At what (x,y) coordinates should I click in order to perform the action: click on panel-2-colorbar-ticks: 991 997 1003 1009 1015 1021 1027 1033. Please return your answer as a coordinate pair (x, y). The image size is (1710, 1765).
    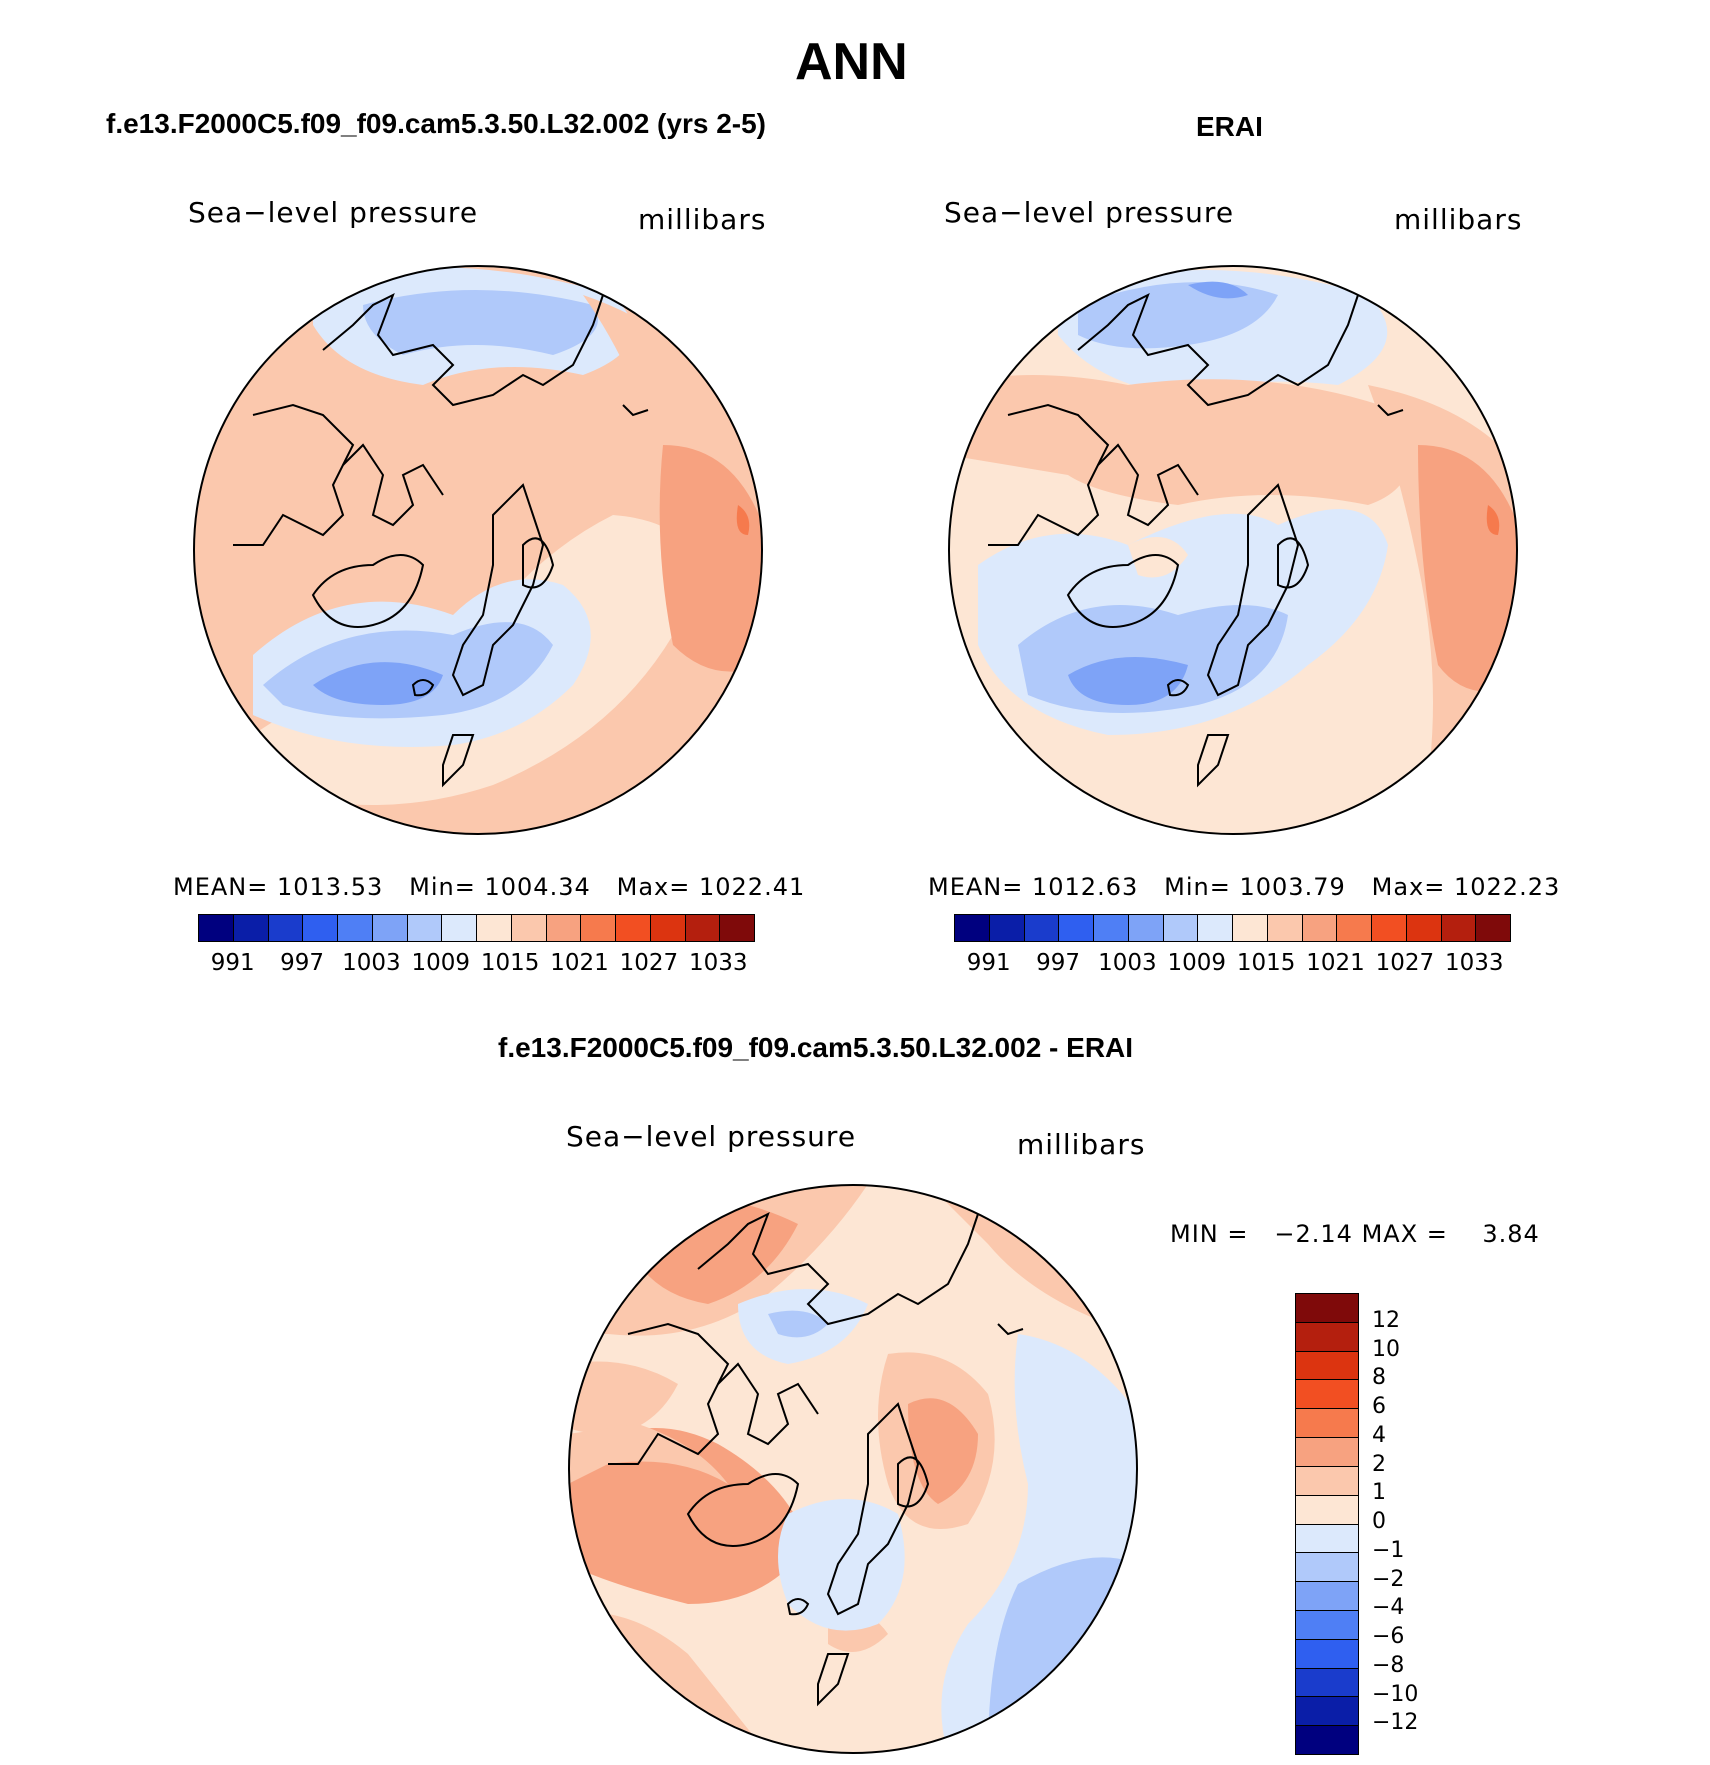
    Looking at the image, I should click on (1231, 965).